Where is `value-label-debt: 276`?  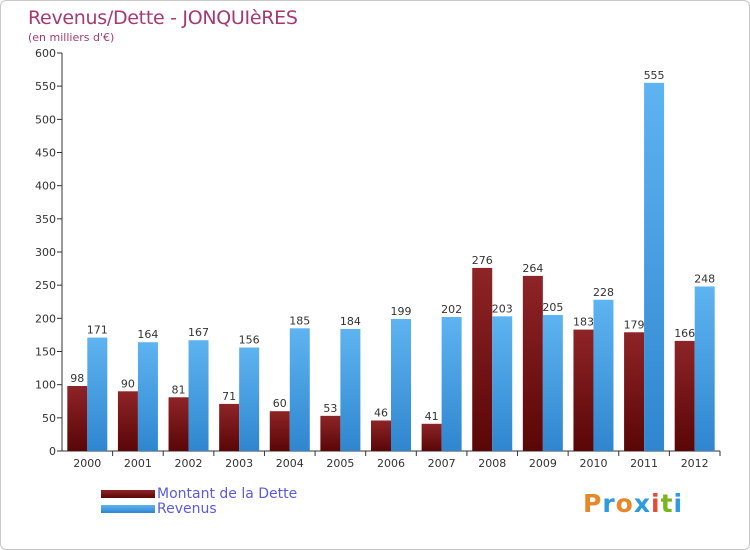
value-label-debt: 276 is located at coordinates (482, 260).